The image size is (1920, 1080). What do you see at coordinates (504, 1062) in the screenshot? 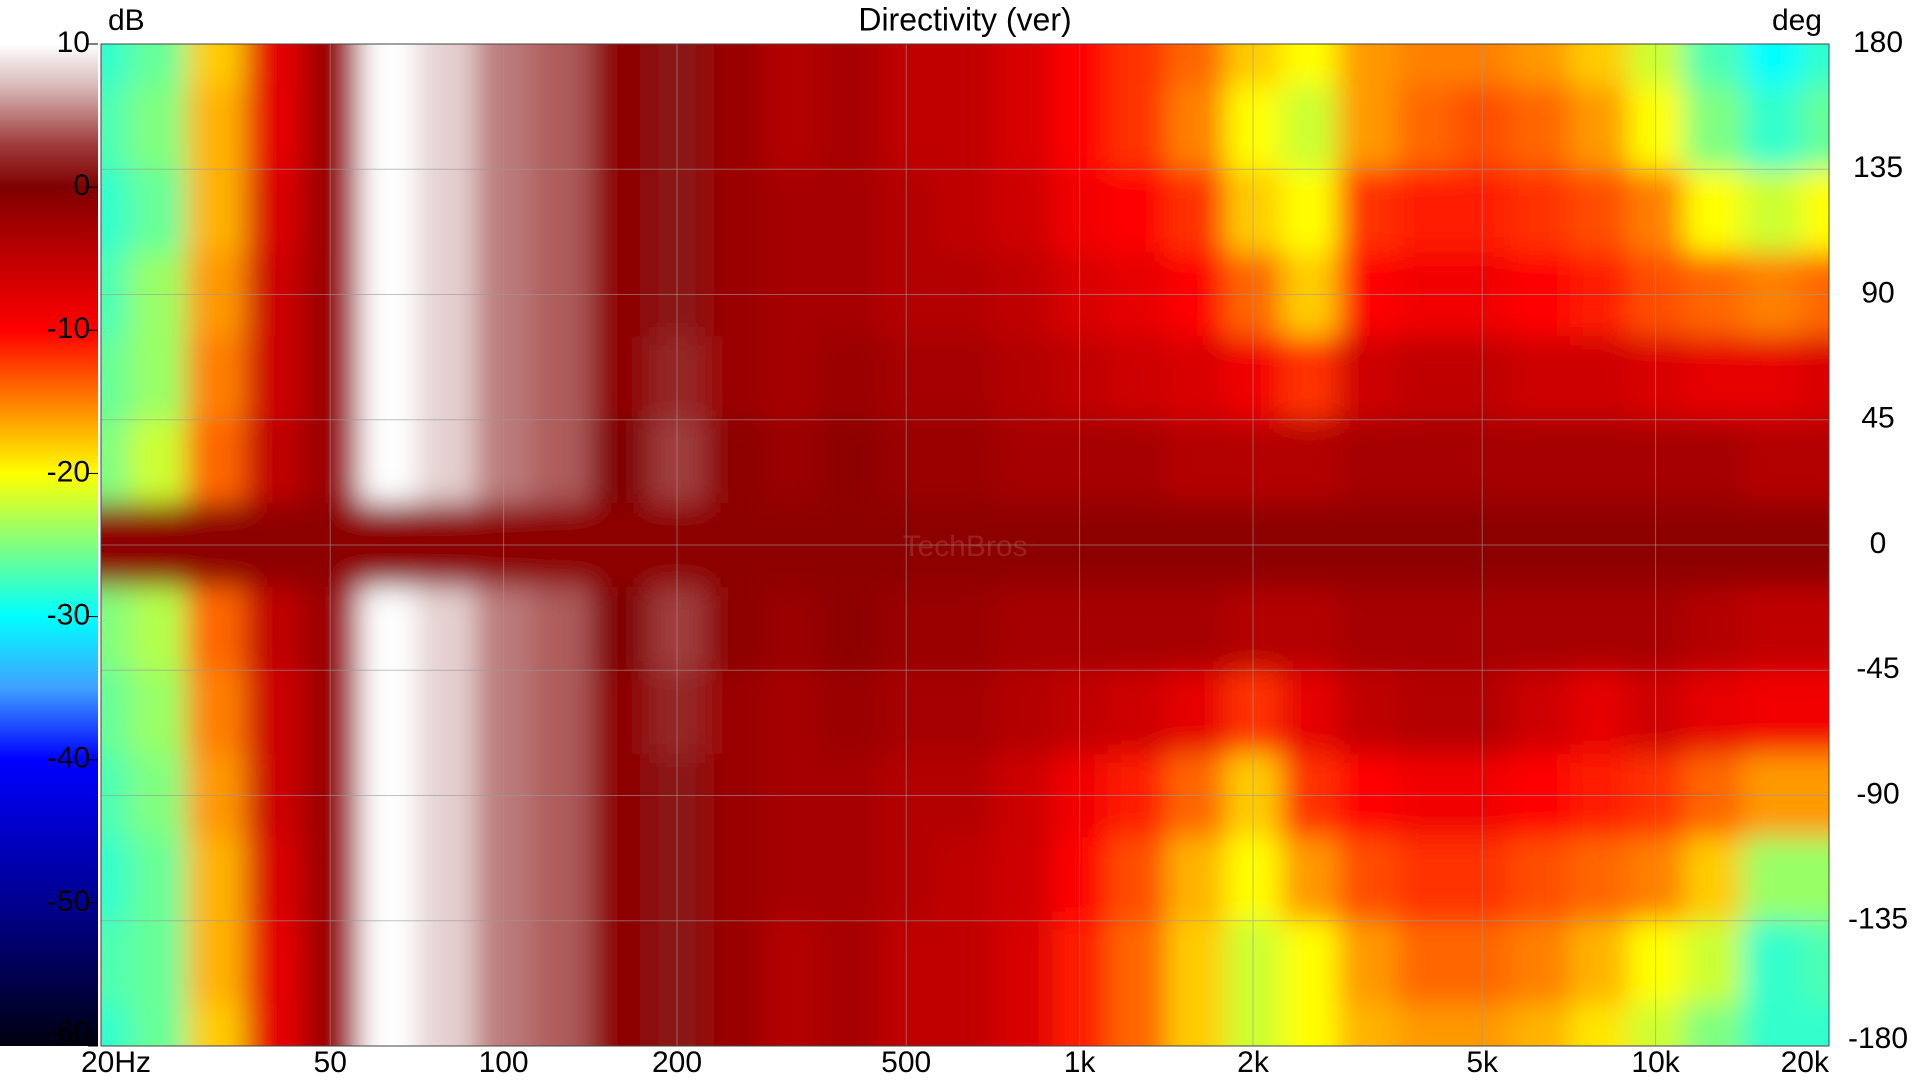
I see `x-tick-label: 100` at bounding box center [504, 1062].